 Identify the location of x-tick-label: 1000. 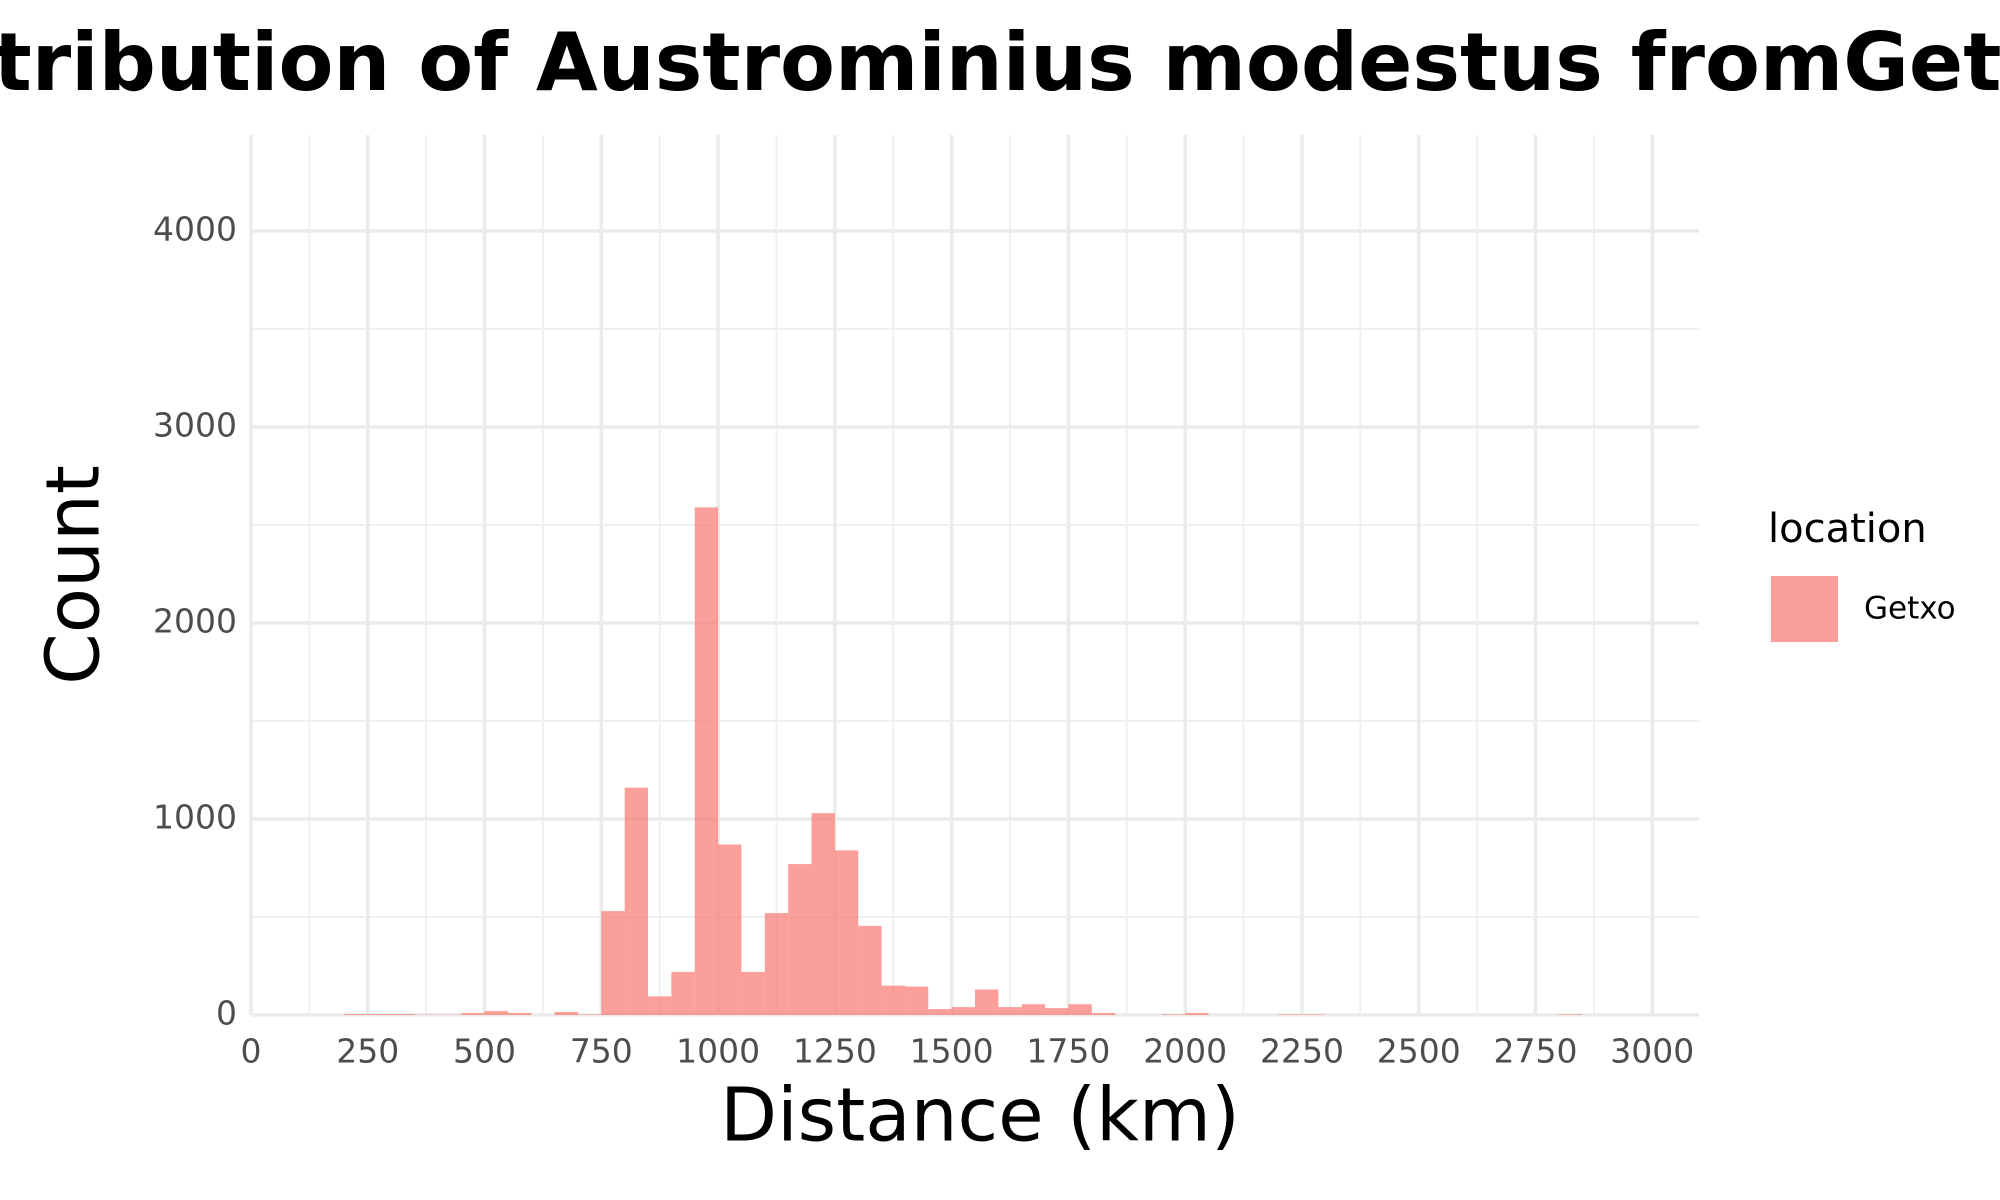
(718, 1051).